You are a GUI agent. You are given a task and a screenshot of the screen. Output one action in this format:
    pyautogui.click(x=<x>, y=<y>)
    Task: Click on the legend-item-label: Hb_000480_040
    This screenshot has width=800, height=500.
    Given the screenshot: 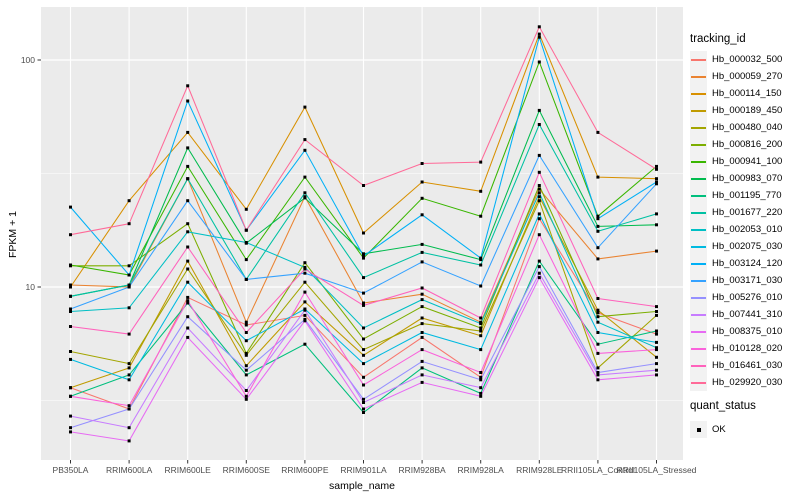 What is the action you would take?
    pyautogui.click(x=747, y=127)
    